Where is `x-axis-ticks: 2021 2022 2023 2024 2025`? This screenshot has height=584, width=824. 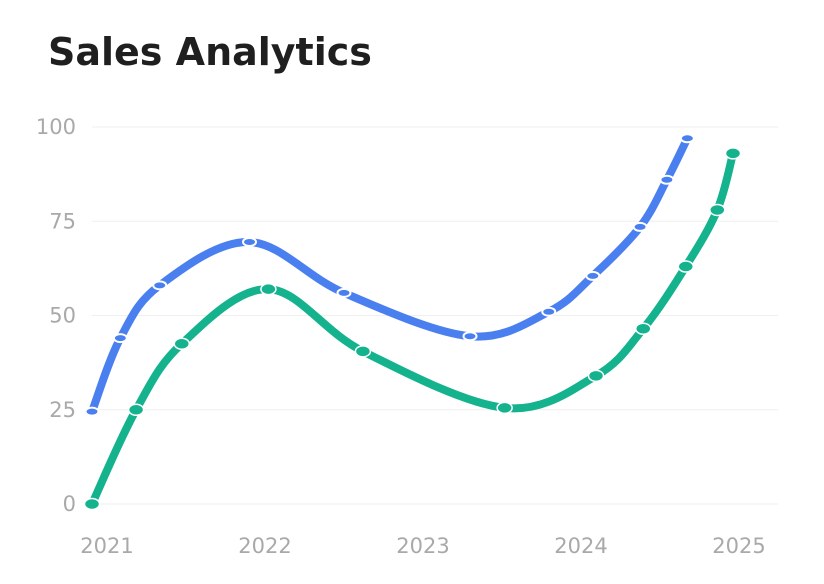 x-axis-ticks: 2021 2022 2023 2024 2025 is located at coordinates (422, 546).